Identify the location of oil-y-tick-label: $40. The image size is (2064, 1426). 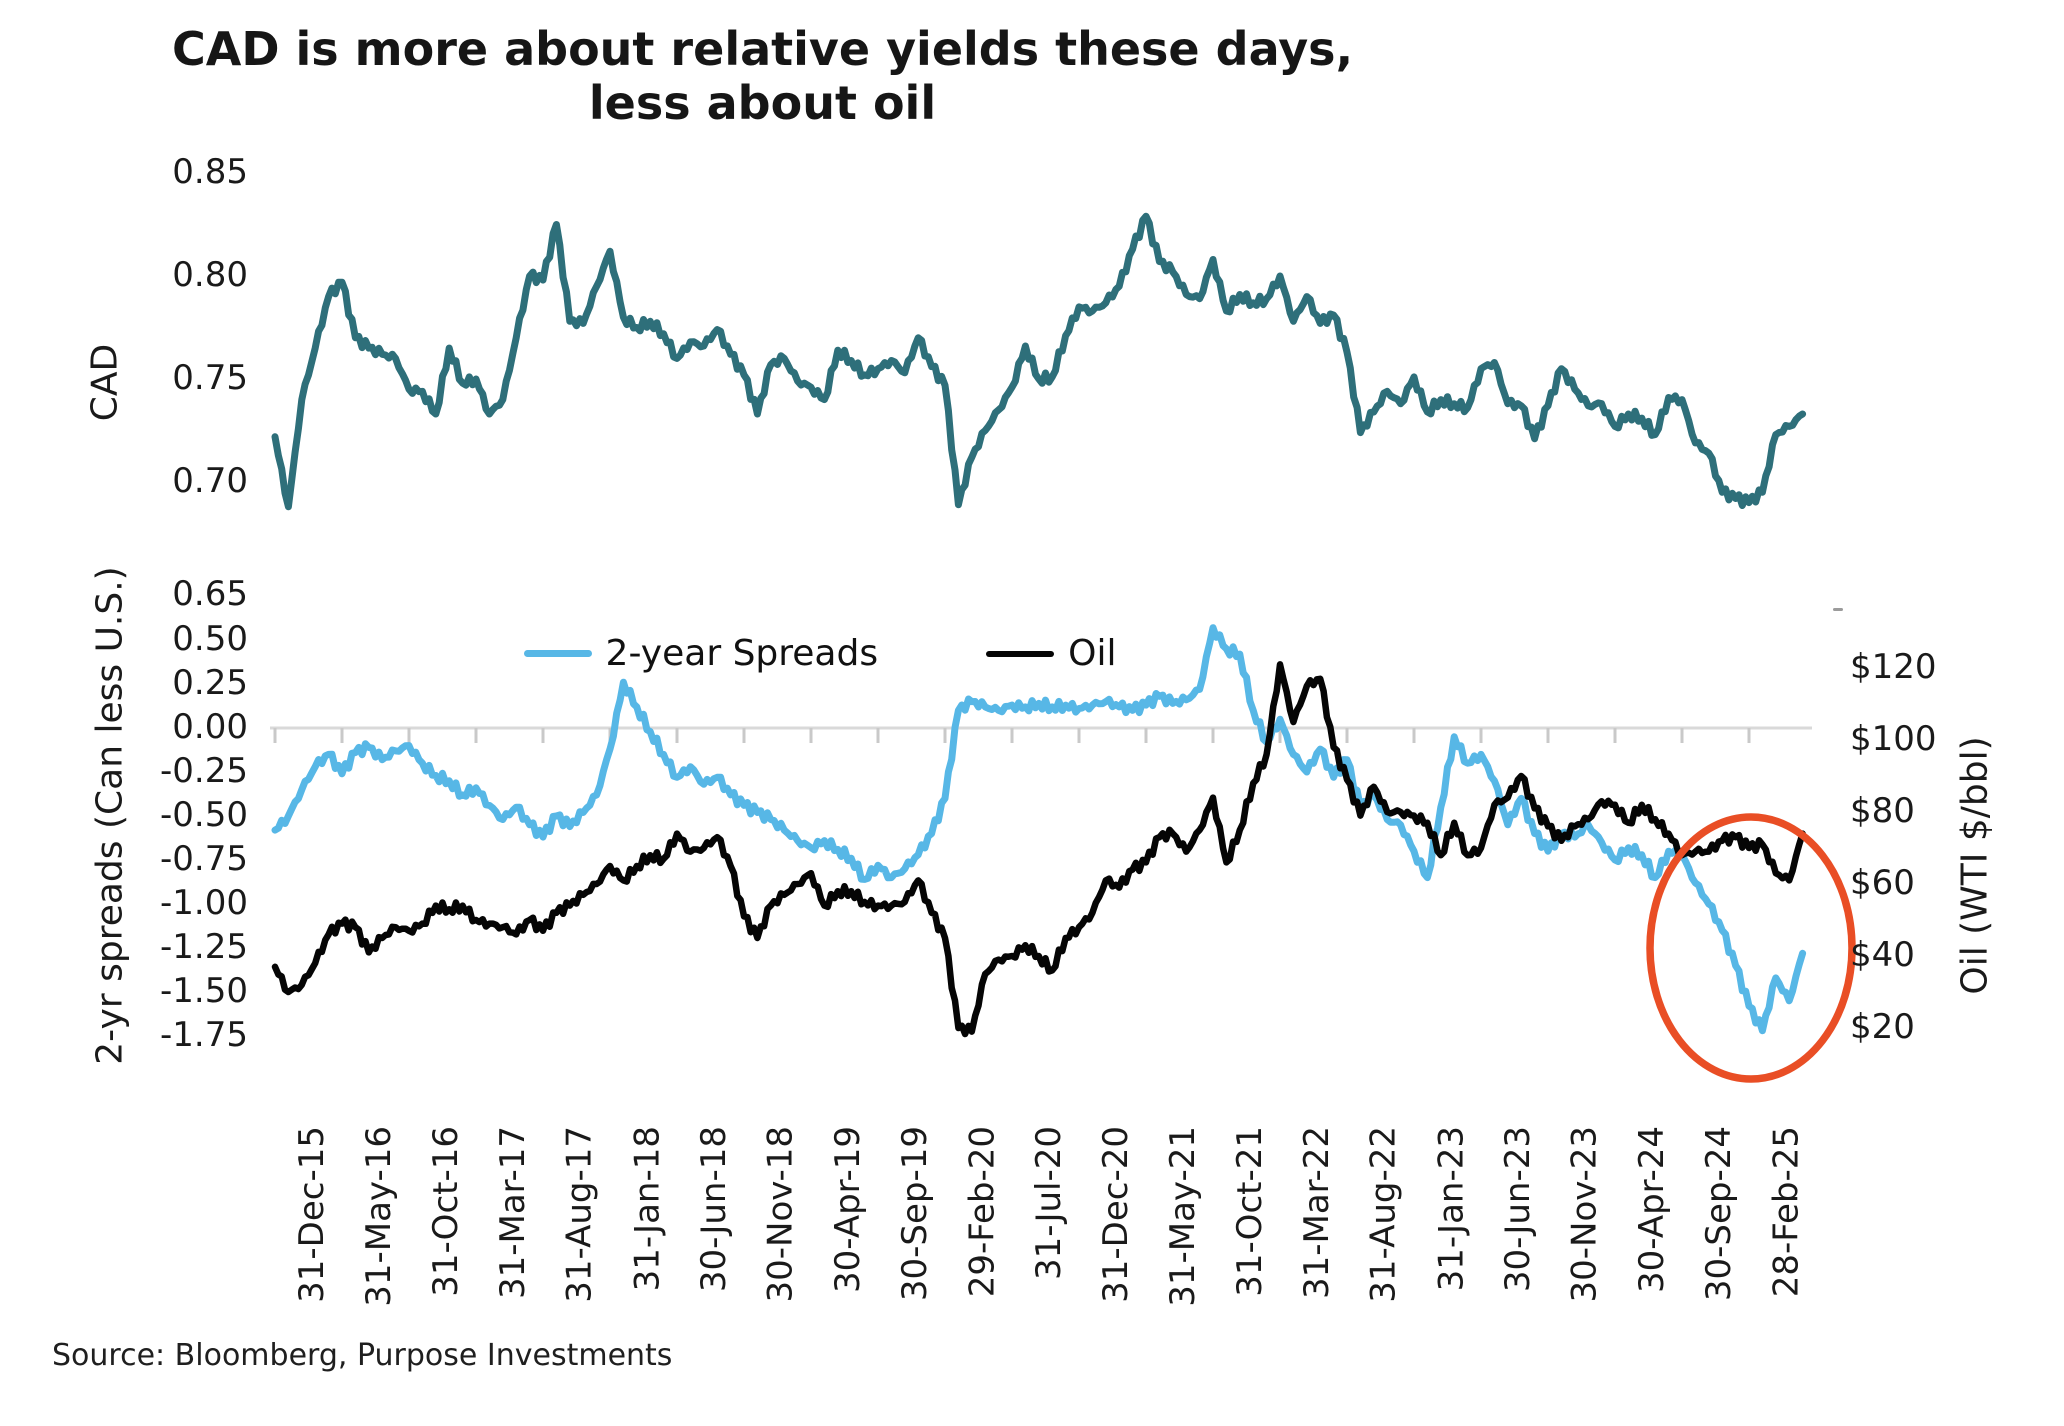
(1882, 955).